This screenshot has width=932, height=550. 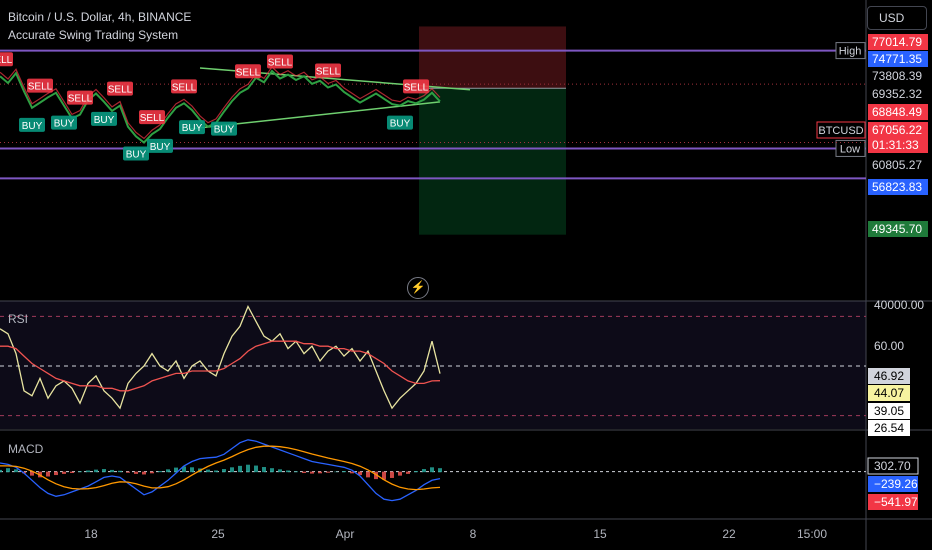 I want to click on rsi-value-text: 60.00, so click(x=889, y=346).